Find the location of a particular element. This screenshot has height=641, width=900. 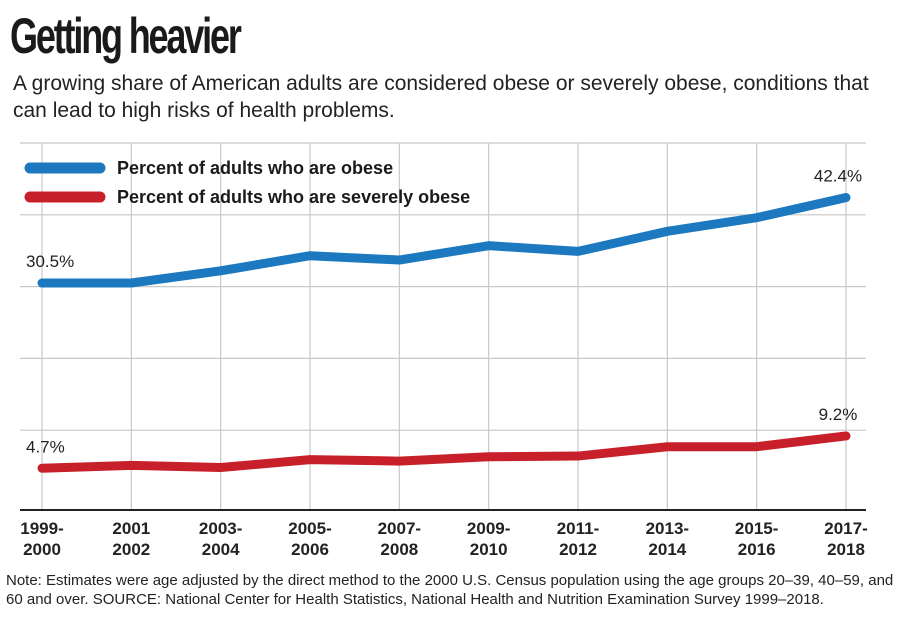

x-tick-label: 2003- is located at coordinates (220, 528).